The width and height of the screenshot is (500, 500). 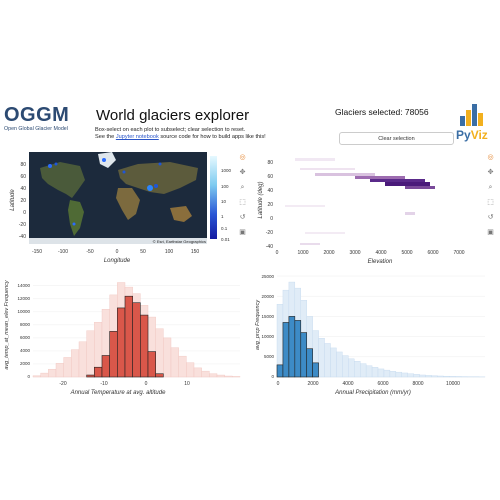 What do you see at coordinates (396, 138) in the screenshot?
I see `clear-selection-button: Clear selection` at bounding box center [396, 138].